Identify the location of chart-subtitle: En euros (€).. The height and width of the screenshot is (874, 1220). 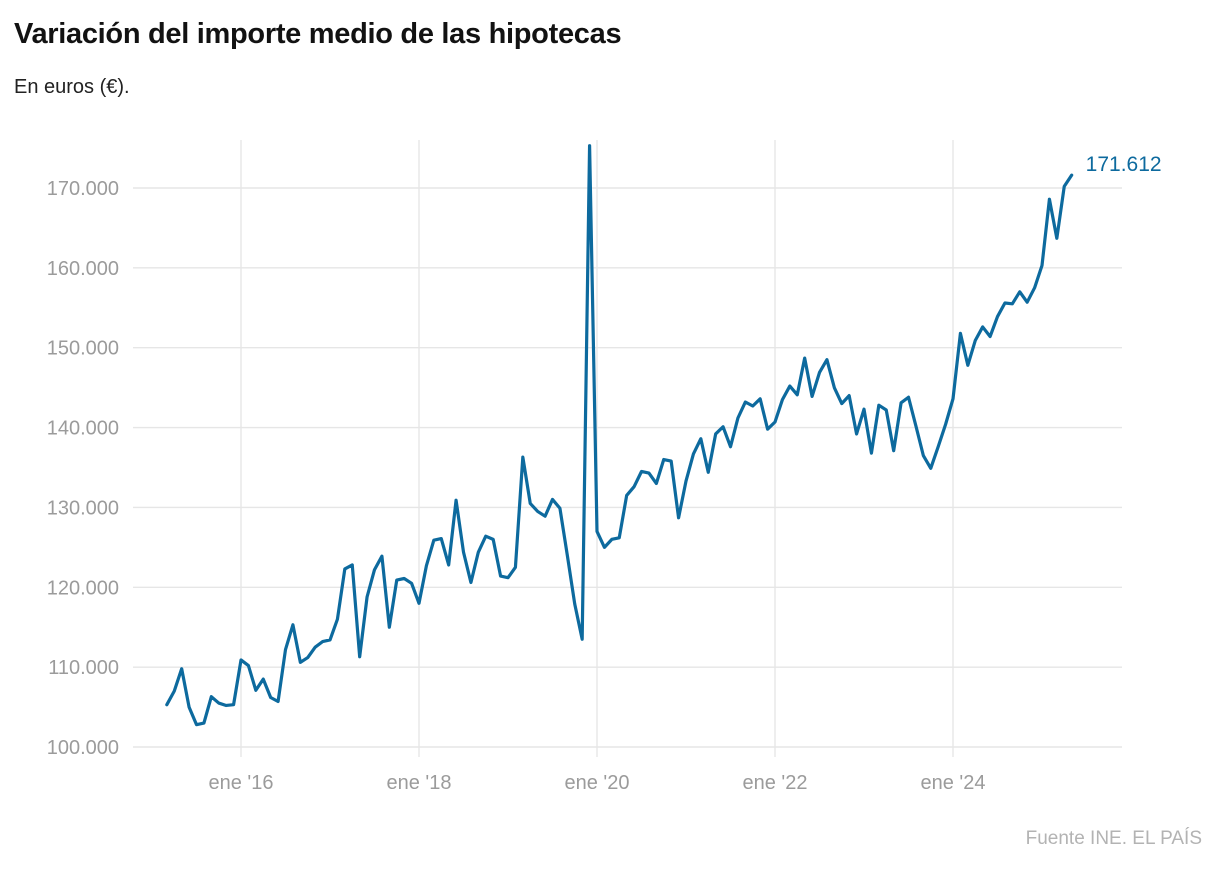
(72, 87).